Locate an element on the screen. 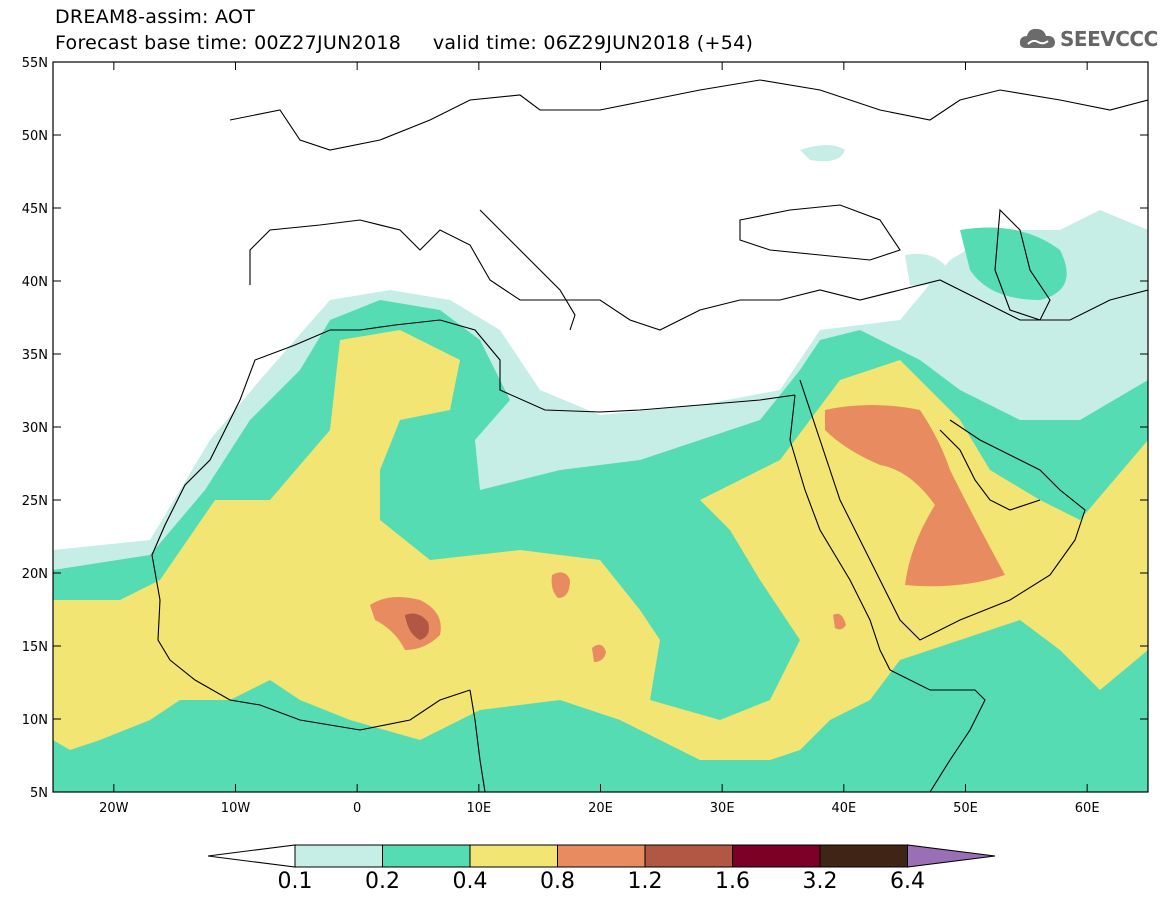  coast-north-europe is located at coordinates (688, 115).